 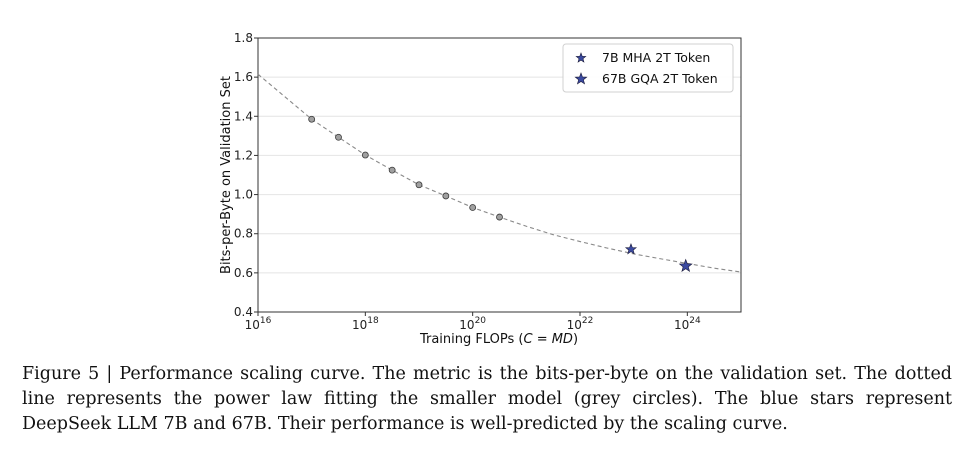 I want to click on legend-box, so click(x=648, y=68).